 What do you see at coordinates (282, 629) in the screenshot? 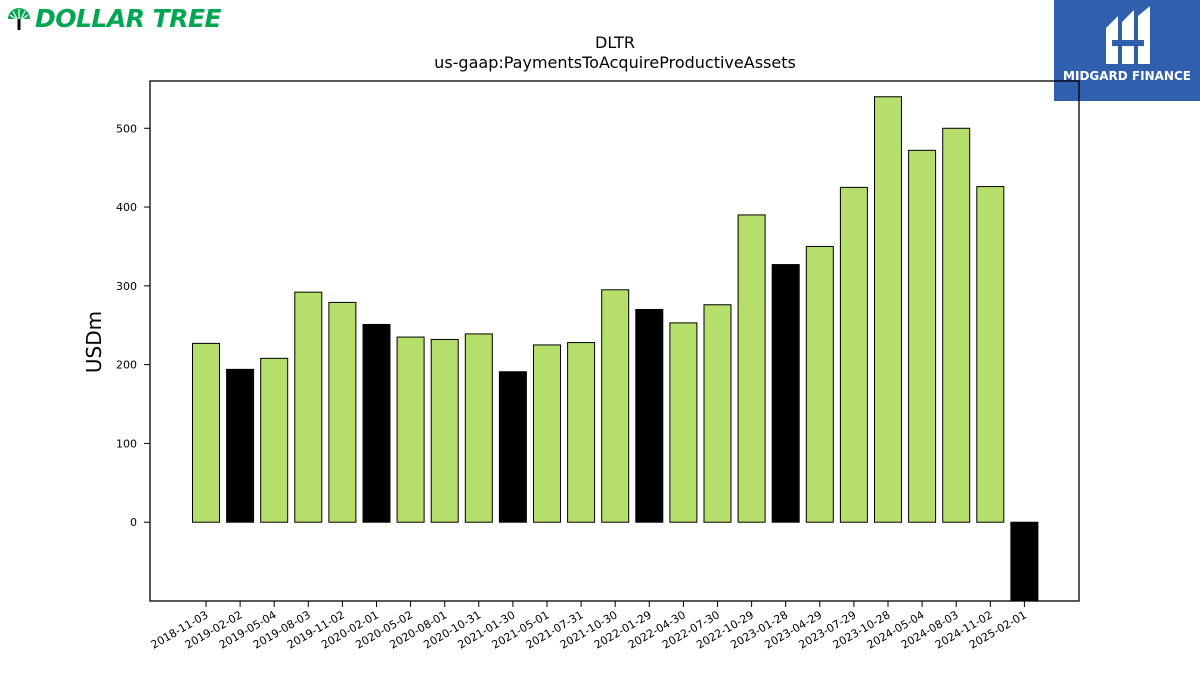
I see `x-tick-label: 2019-08-03` at bounding box center [282, 629].